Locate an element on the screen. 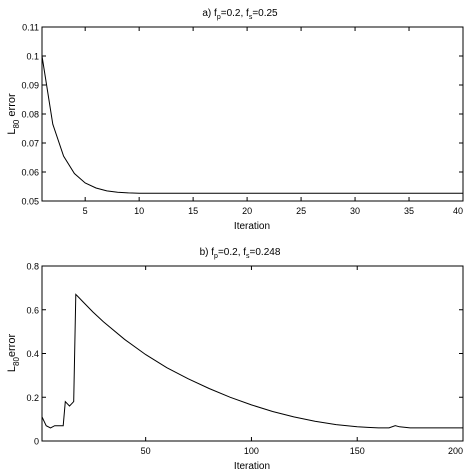 This screenshot has width=471, height=473. y-tick-label-a-3: 0.08 is located at coordinates (30, 115).